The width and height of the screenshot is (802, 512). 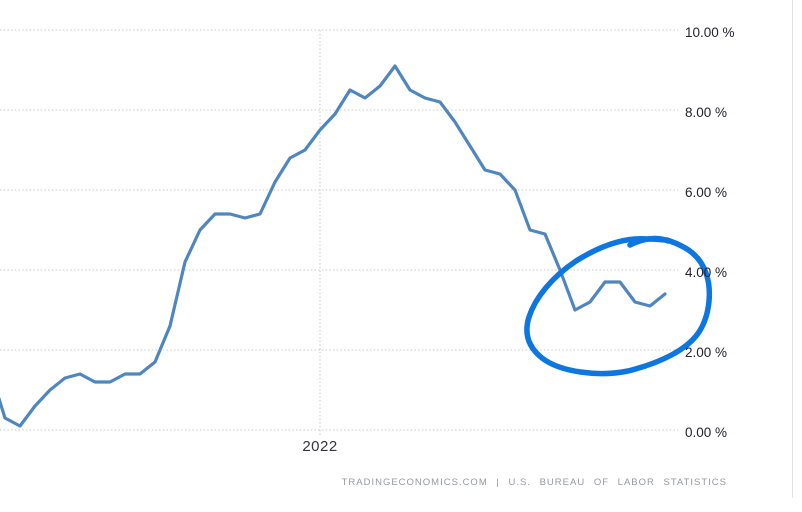 I want to click on y-axis-tick-label: 0.00 %, so click(x=706, y=432).